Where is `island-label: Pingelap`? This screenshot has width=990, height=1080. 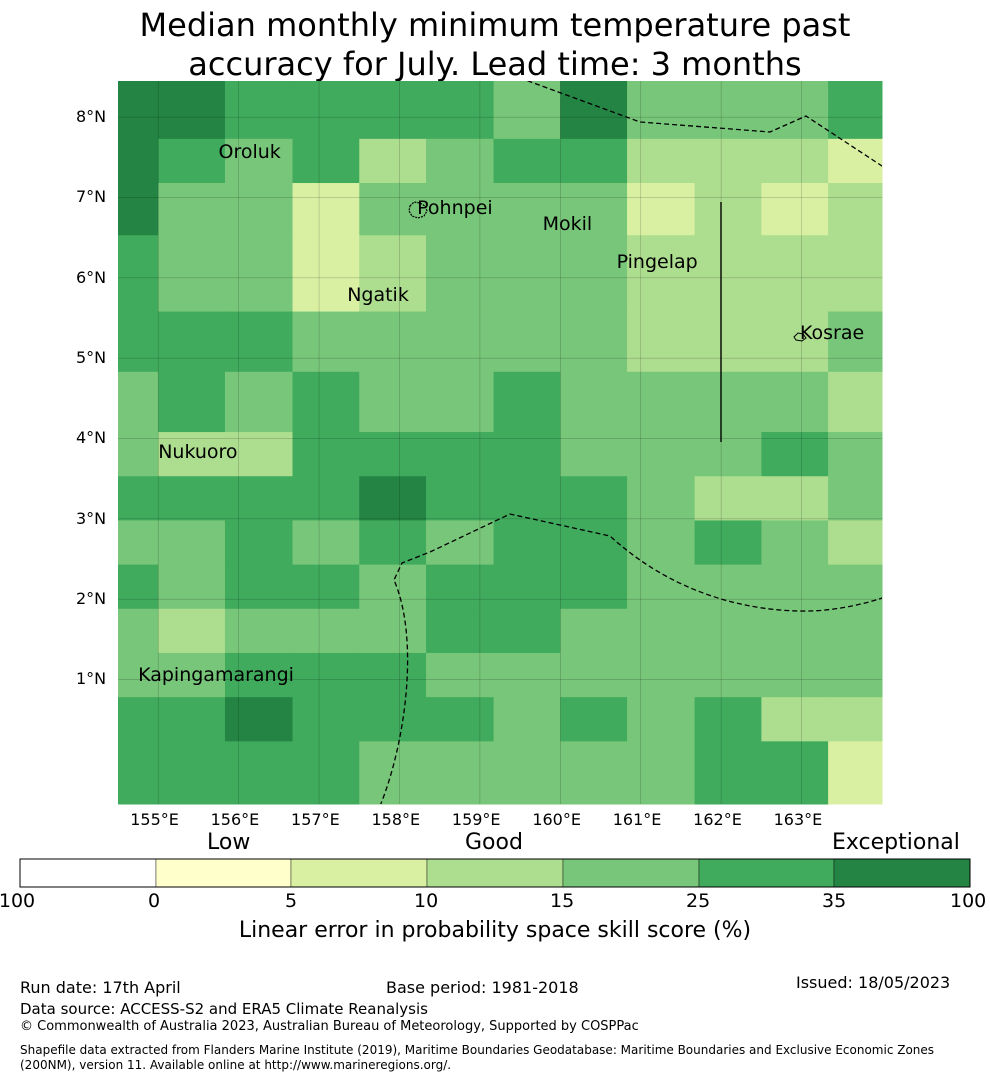
island-label: Pingelap is located at coordinates (657, 261).